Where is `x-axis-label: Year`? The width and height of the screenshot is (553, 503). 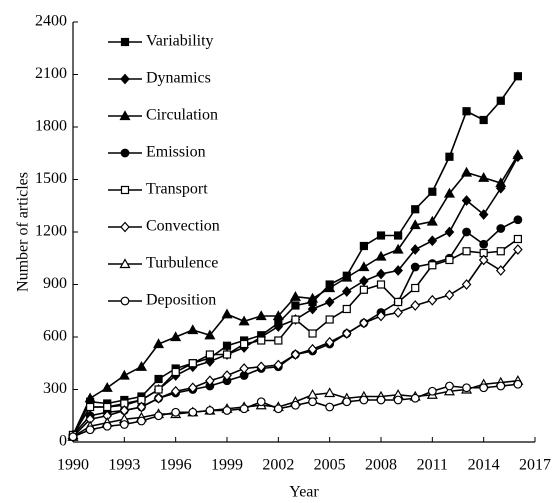 x-axis-label: Year is located at coordinates (304, 492).